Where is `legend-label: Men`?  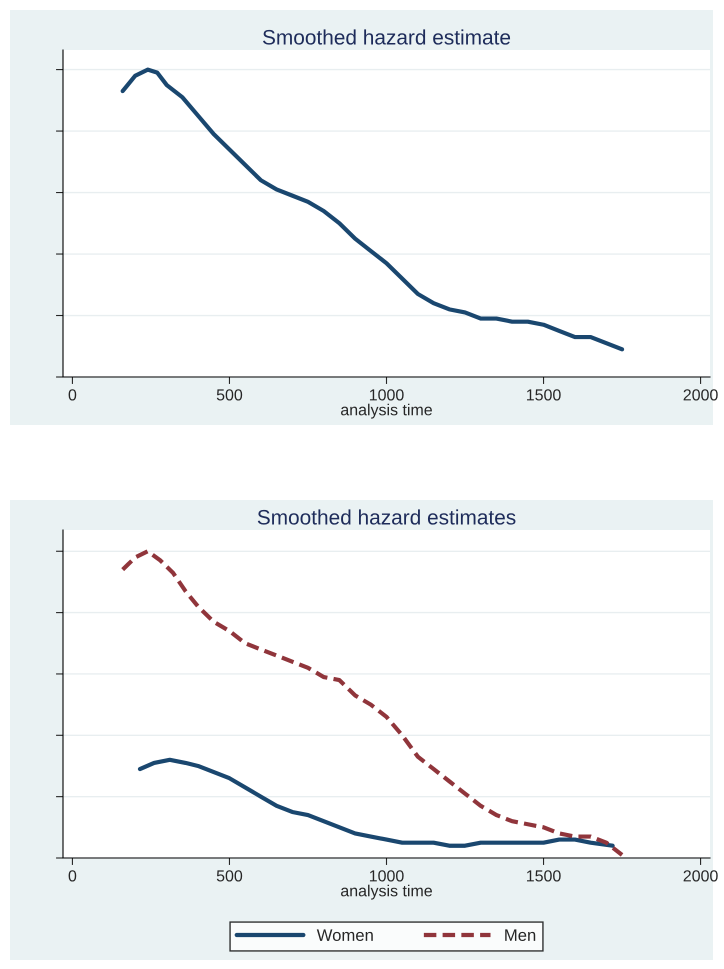
legend-label: Men is located at coordinates (520, 935).